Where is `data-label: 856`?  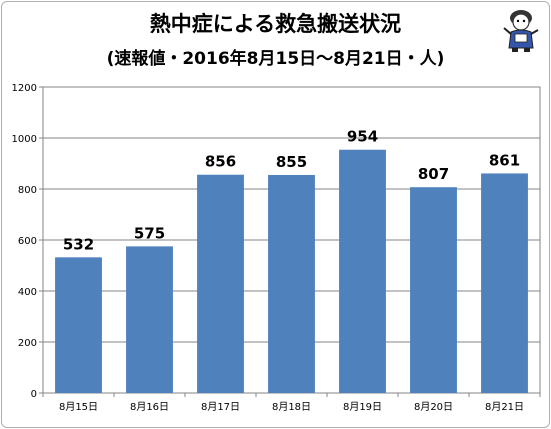 data-label: 856 is located at coordinates (220, 162).